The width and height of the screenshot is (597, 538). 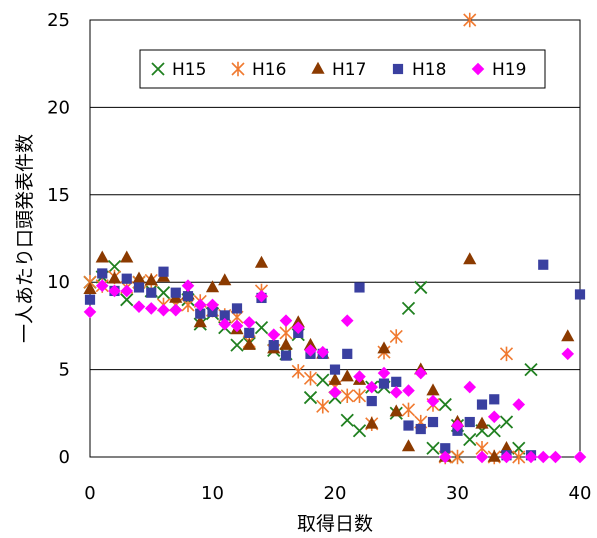 What do you see at coordinates (189, 70) in the screenshot?
I see `legend-label: H15` at bounding box center [189, 70].